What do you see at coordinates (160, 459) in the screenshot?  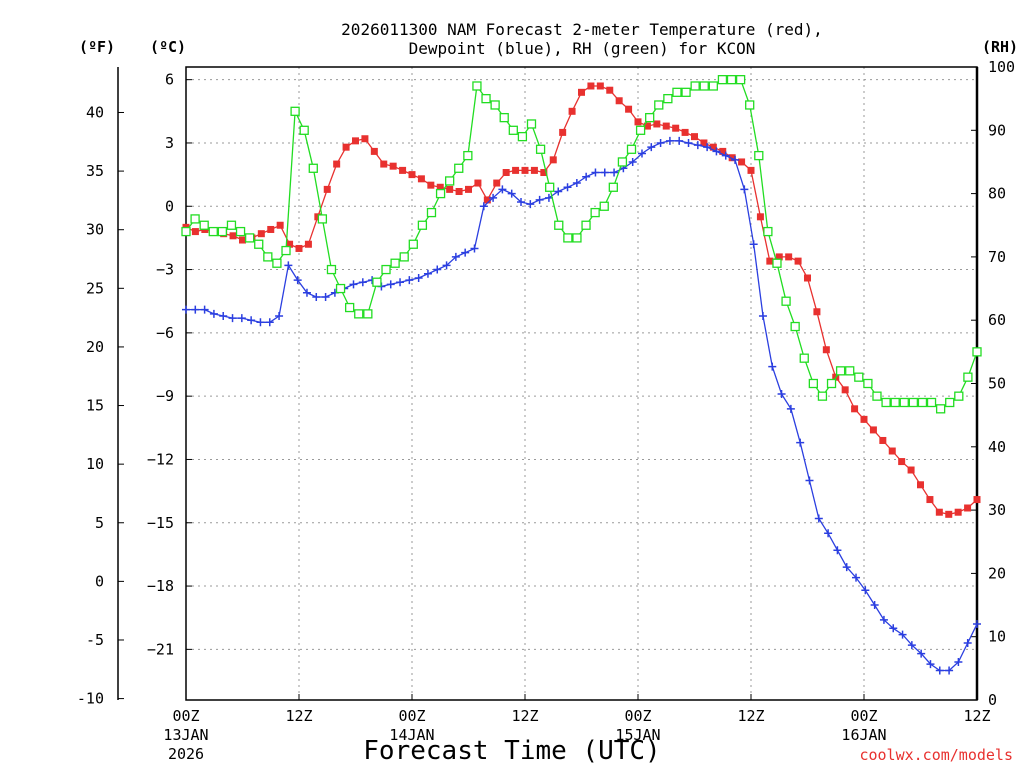 I see `celsius-tick-label: −12` at bounding box center [160, 459].